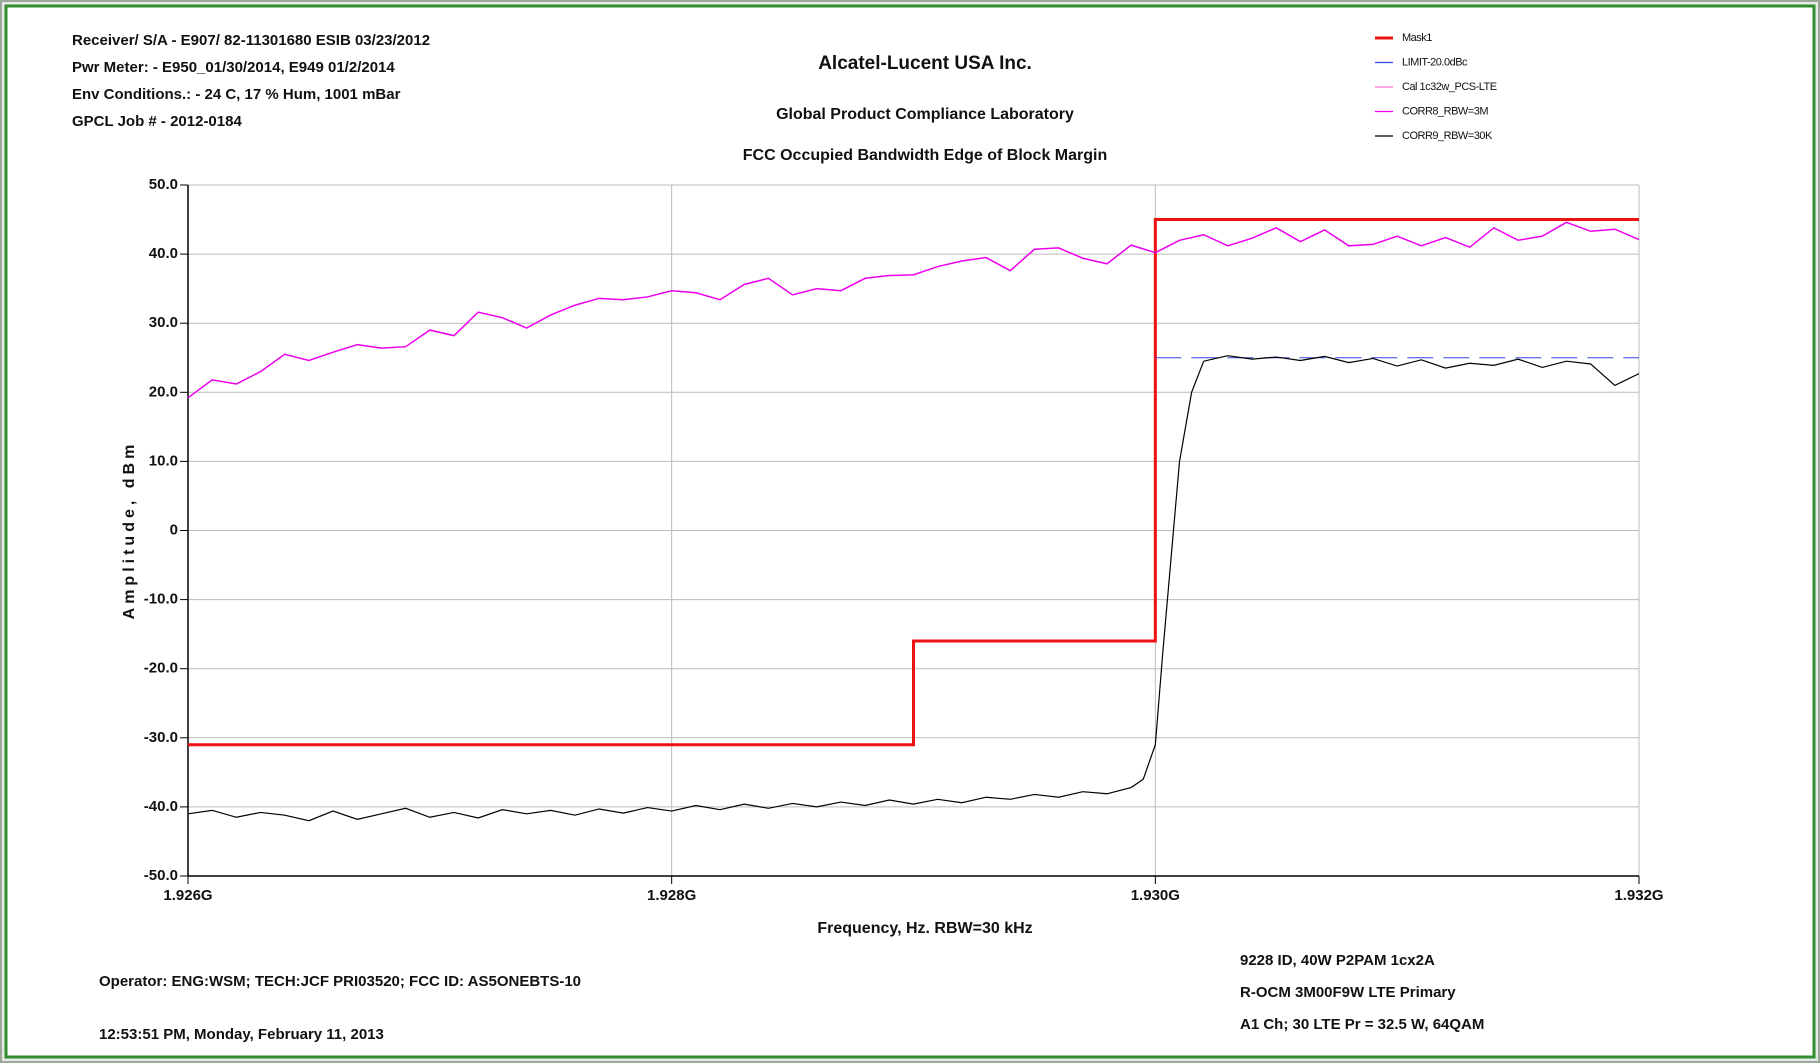 The height and width of the screenshot is (1063, 1820). Describe the element at coordinates (161, 806) in the screenshot. I see `y-tick-label: -40.0` at that location.